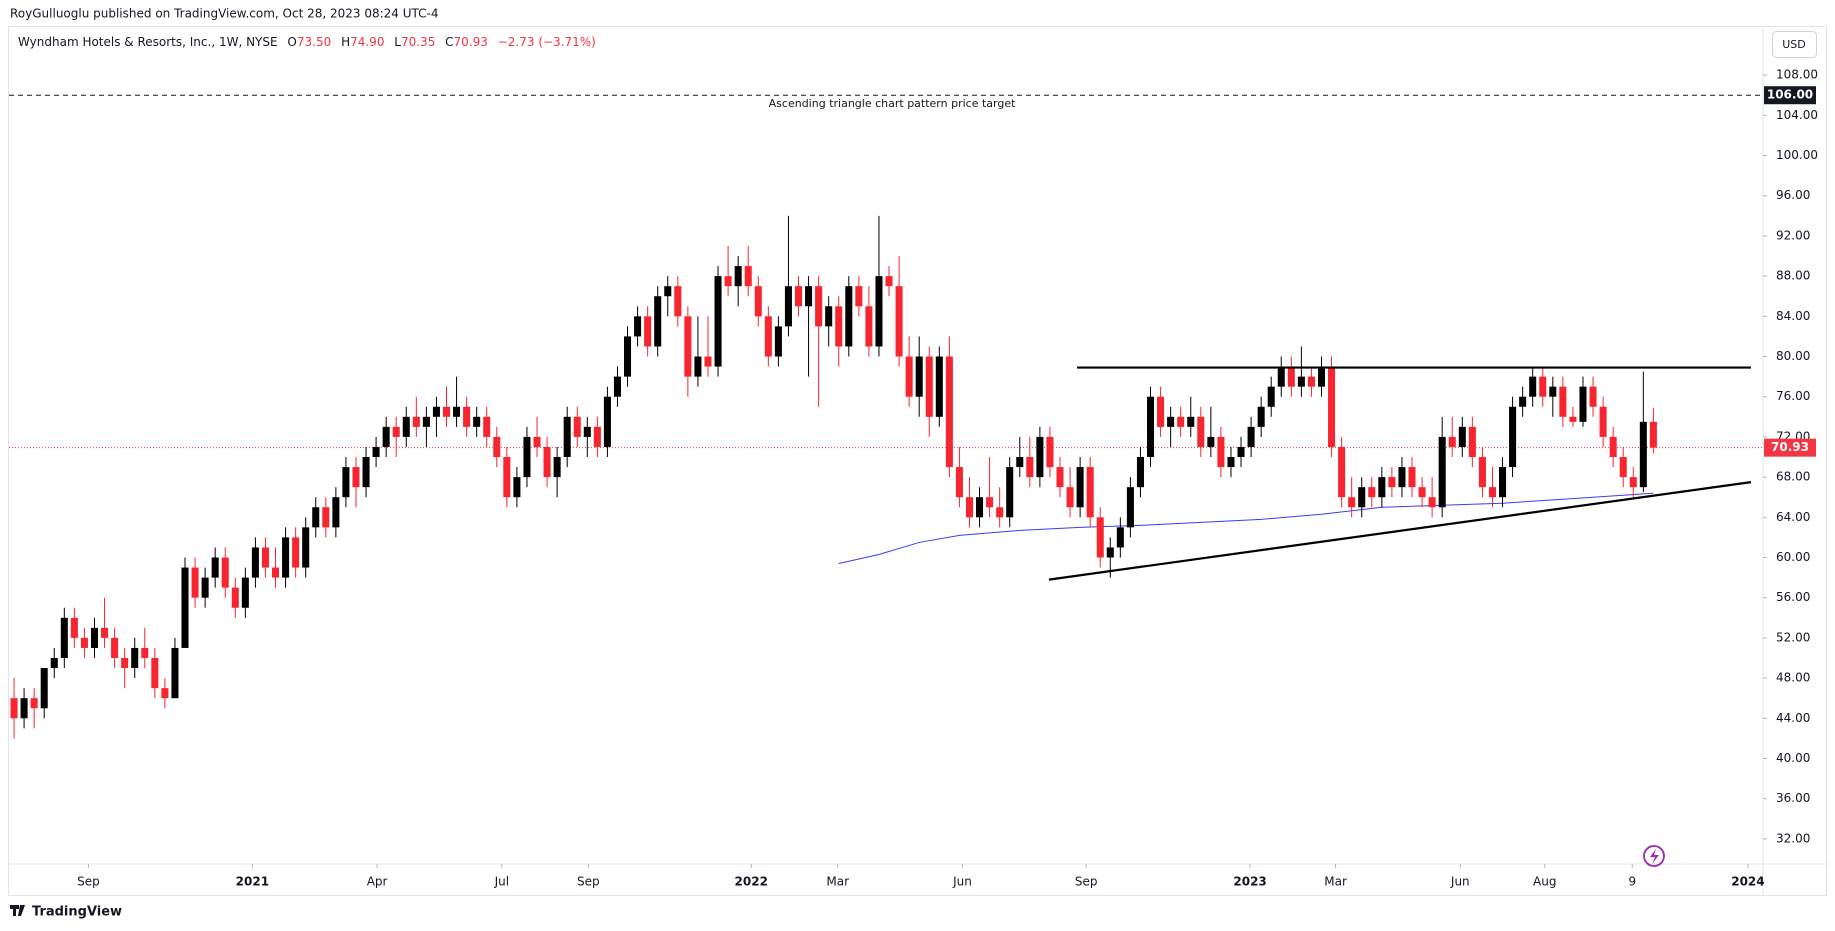  I want to click on y-tick-label: 76.00, so click(1793, 396).